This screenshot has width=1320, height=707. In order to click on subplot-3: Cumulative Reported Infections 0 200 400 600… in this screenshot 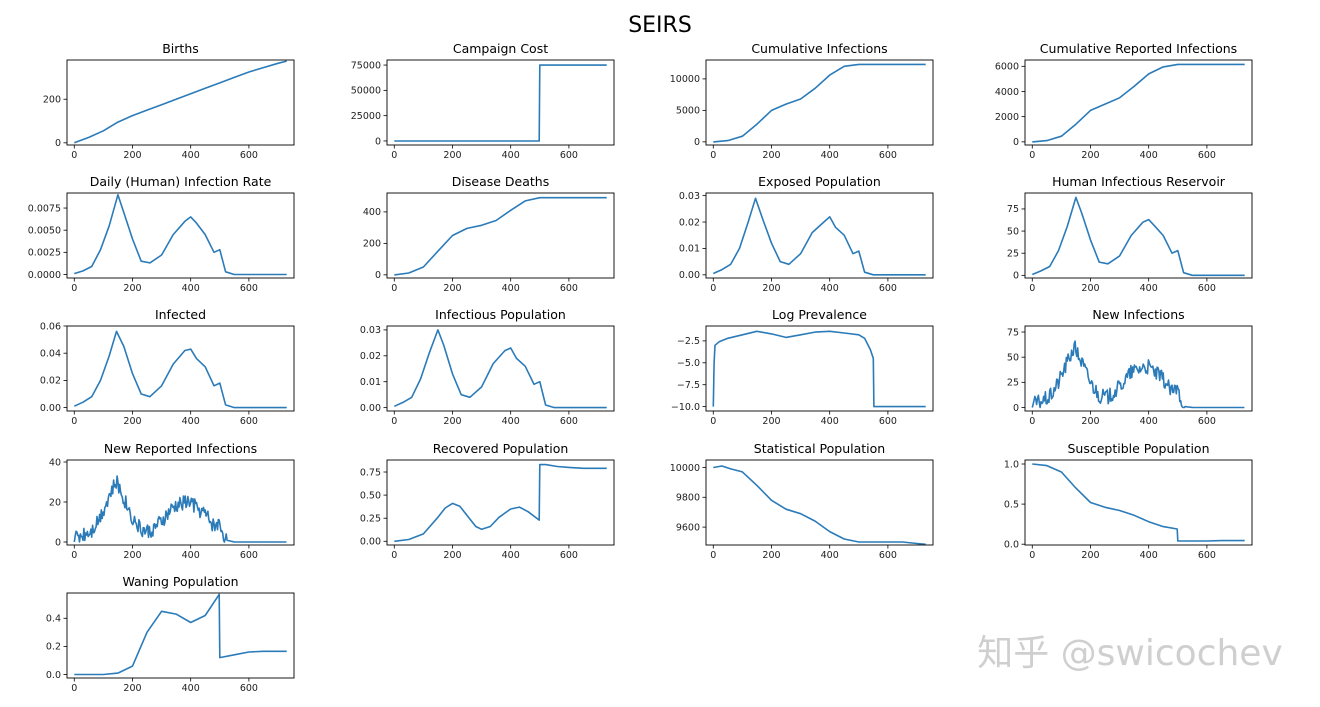, I will do `click(1124, 101)`.